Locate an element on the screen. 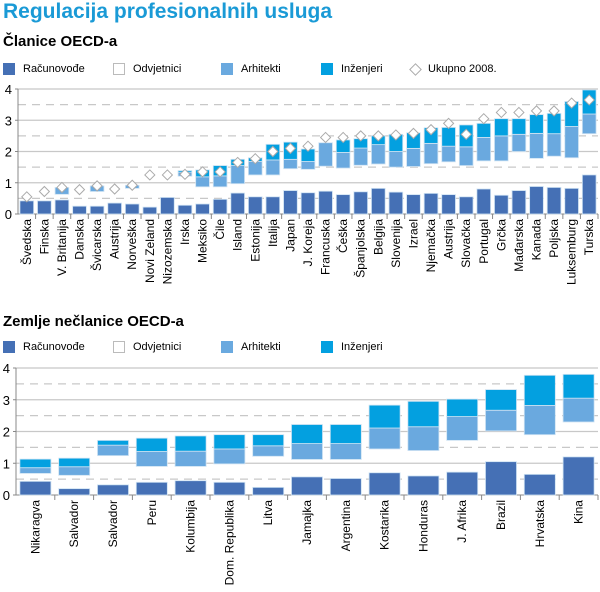  legend-label-arhitekti: Arhitekti is located at coordinates (261, 69).